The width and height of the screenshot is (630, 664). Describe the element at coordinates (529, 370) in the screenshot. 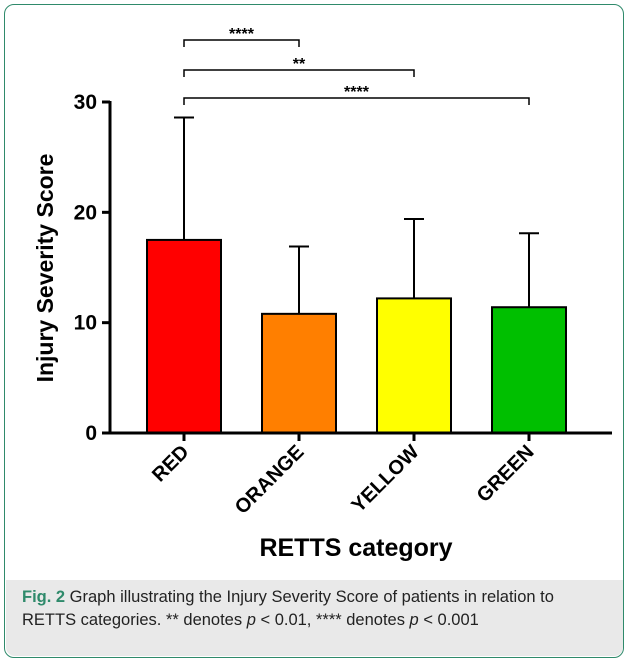

I see `bar-green` at that location.